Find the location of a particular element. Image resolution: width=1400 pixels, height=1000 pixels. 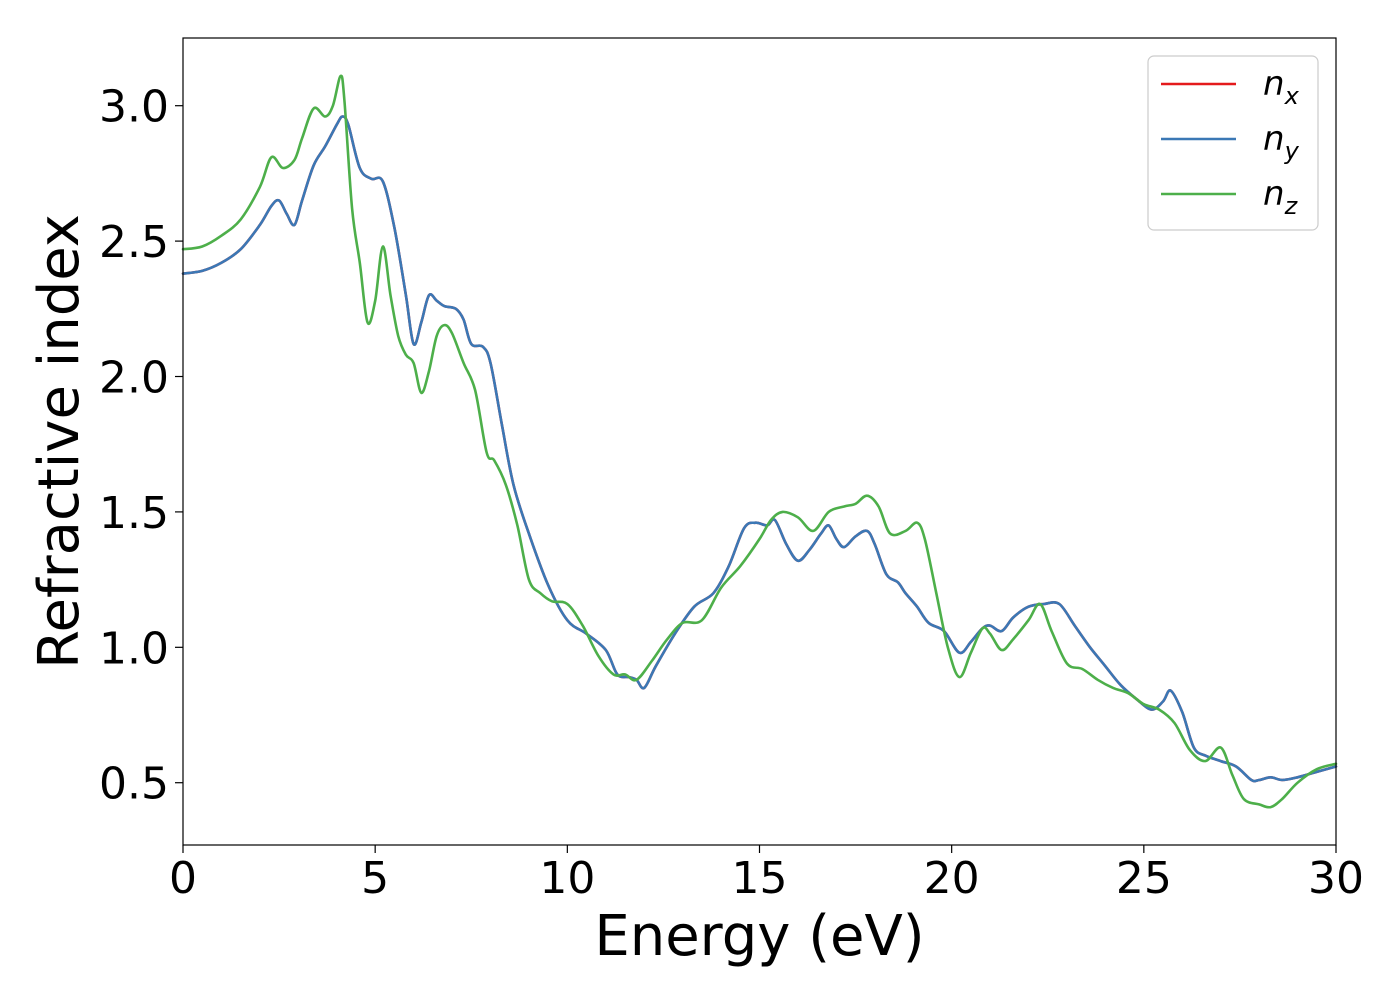

legend-box is located at coordinates (1233, 143).